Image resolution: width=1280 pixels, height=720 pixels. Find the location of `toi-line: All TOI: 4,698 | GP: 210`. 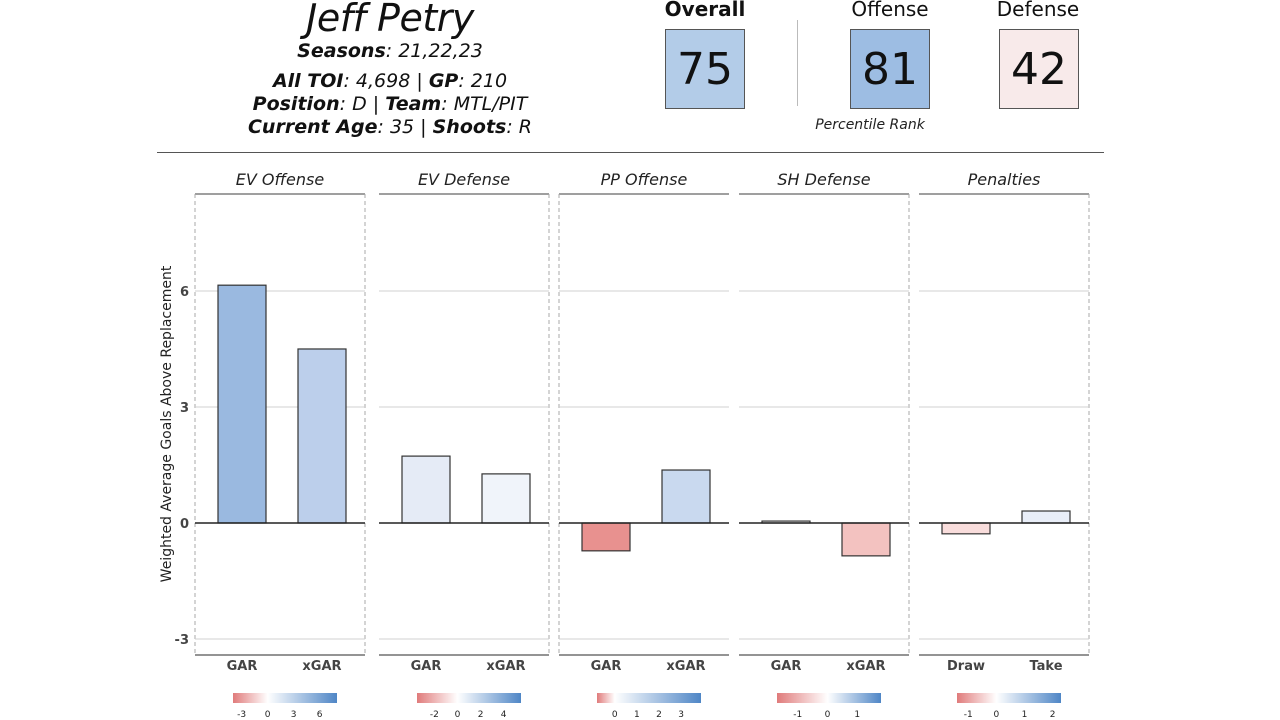

toi-line: All TOI: 4,698 | GP: 210 is located at coordinates (390, 81).